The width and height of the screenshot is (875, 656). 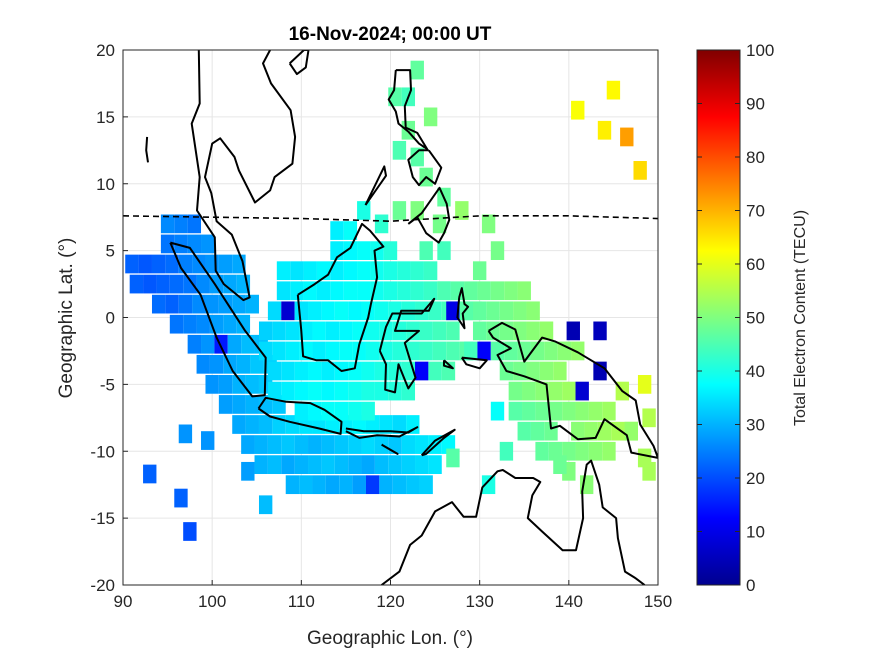 I want to click on y-tick-label: -5, so click(x=107, y=384).